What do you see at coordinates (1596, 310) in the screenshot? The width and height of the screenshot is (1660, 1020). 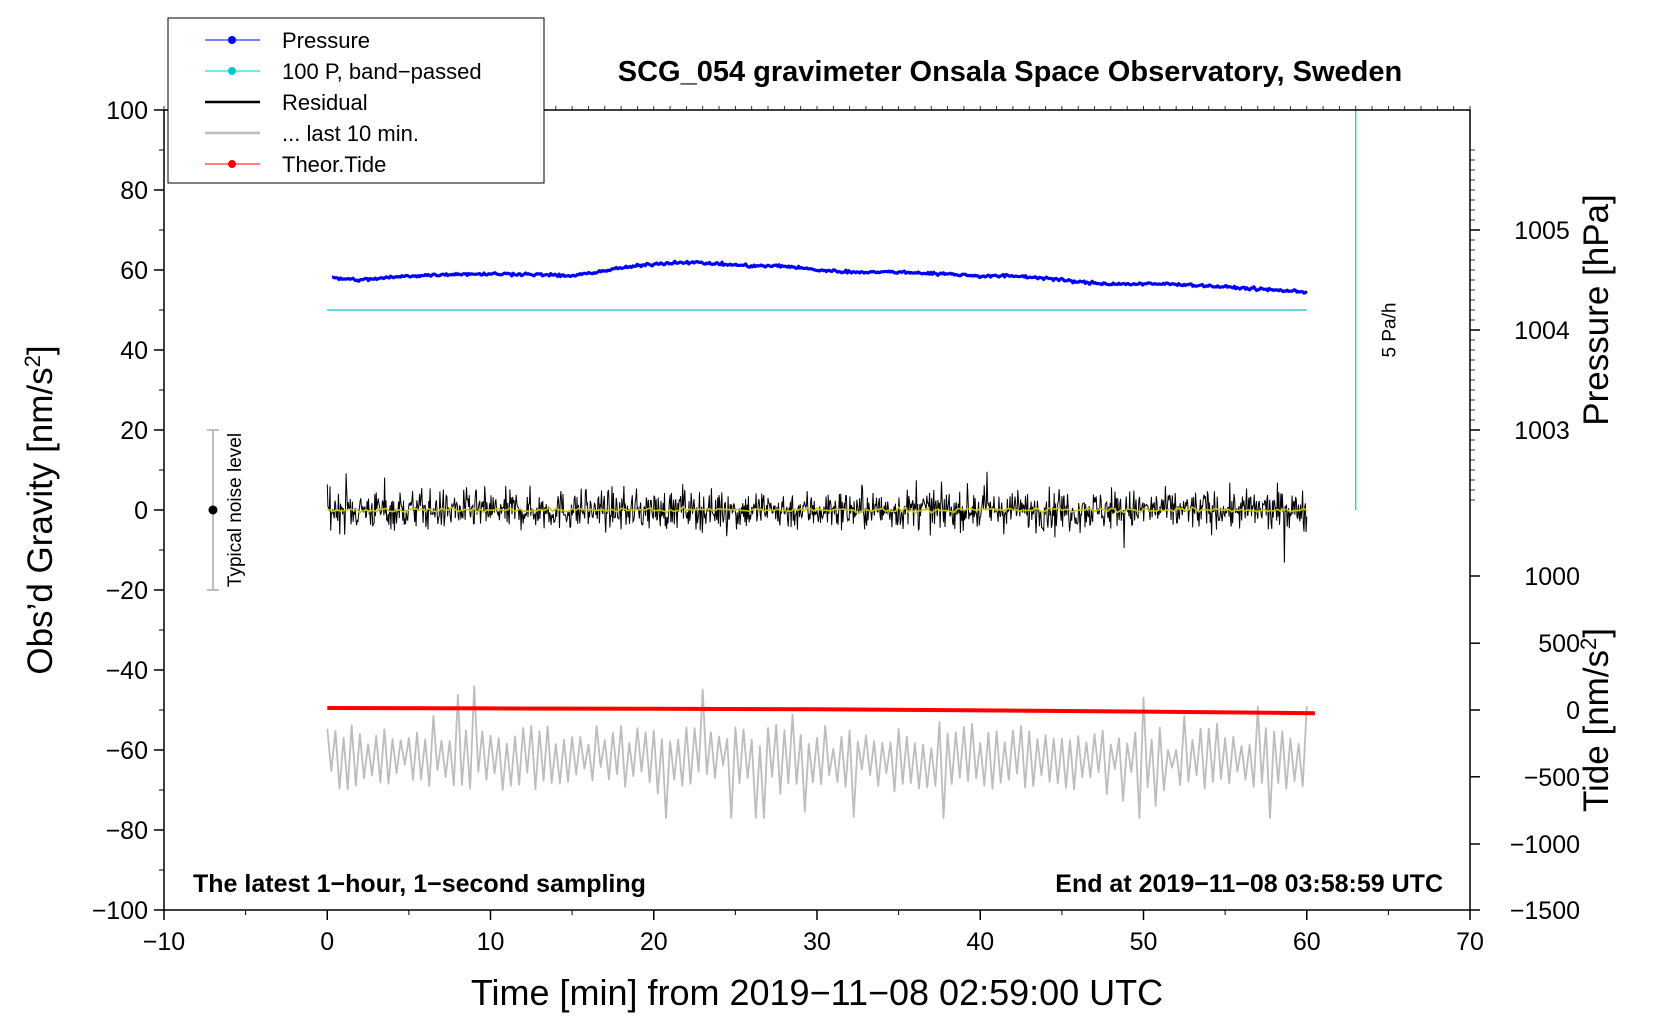 I see `pressure-axis-label: Pressure [hPa]` at bounding box center [1596, 310].